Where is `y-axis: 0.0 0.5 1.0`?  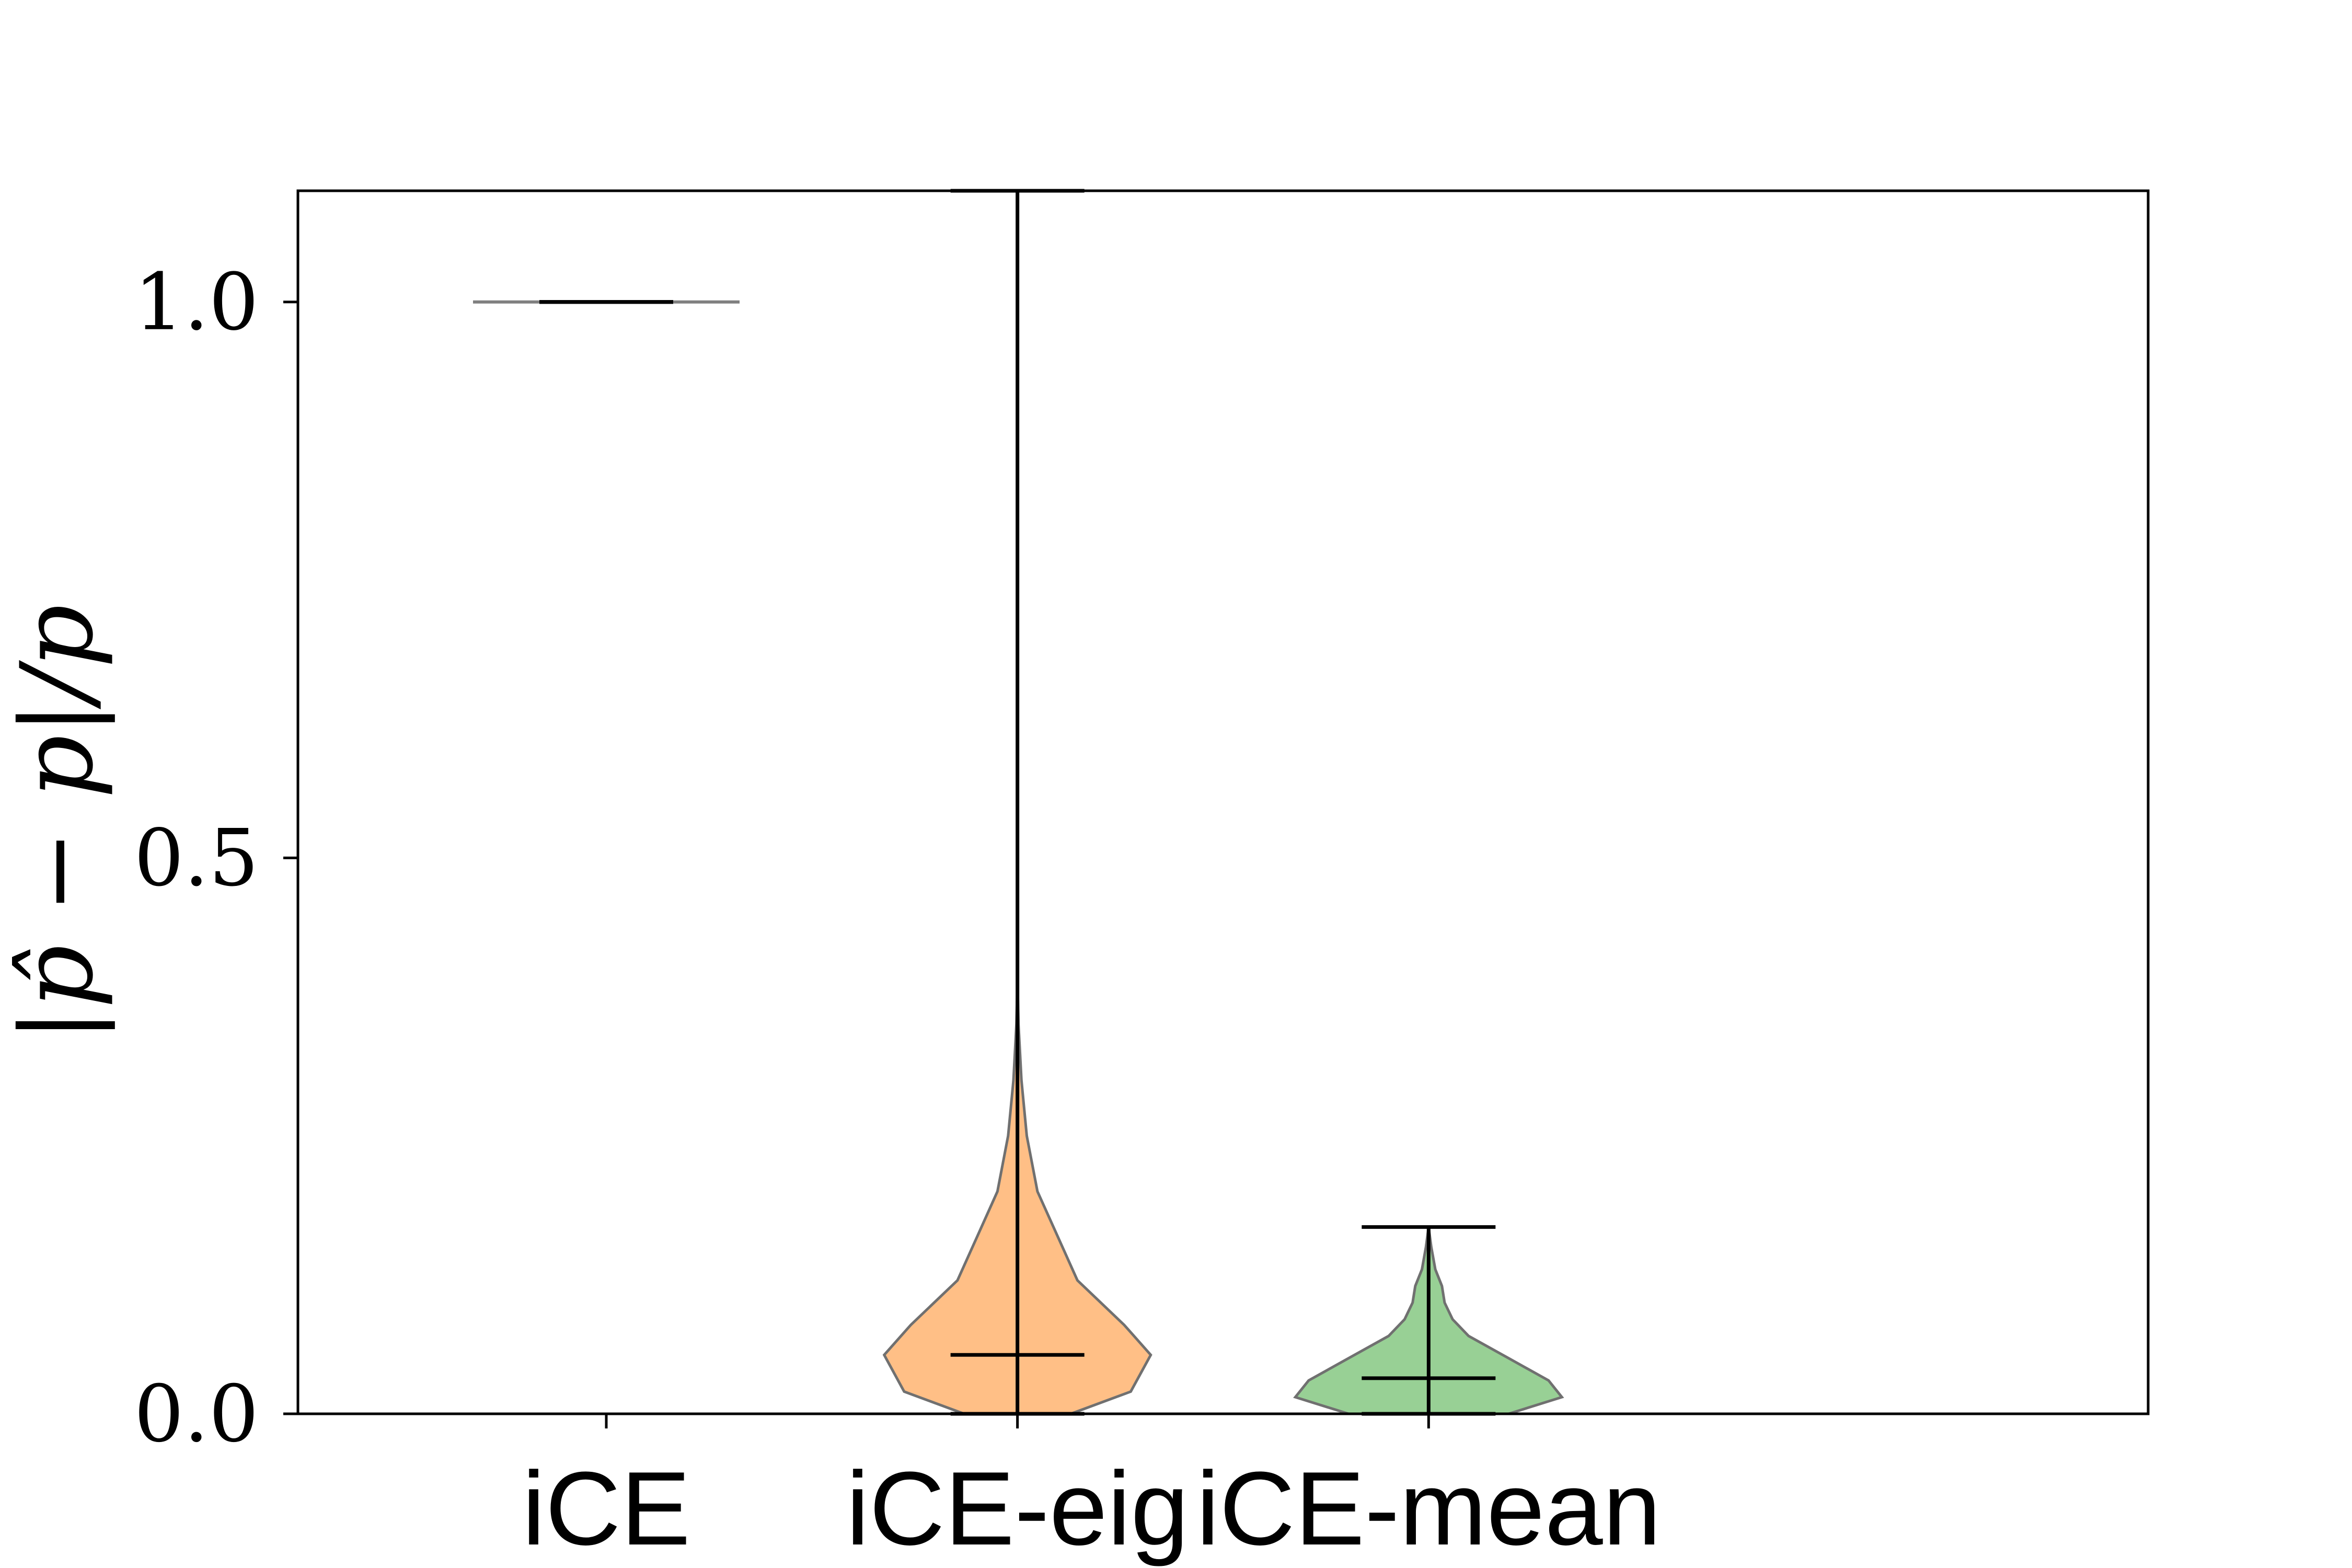 y-axis: 0.0 0.5 1.0 is located at coordinates (216, 858).